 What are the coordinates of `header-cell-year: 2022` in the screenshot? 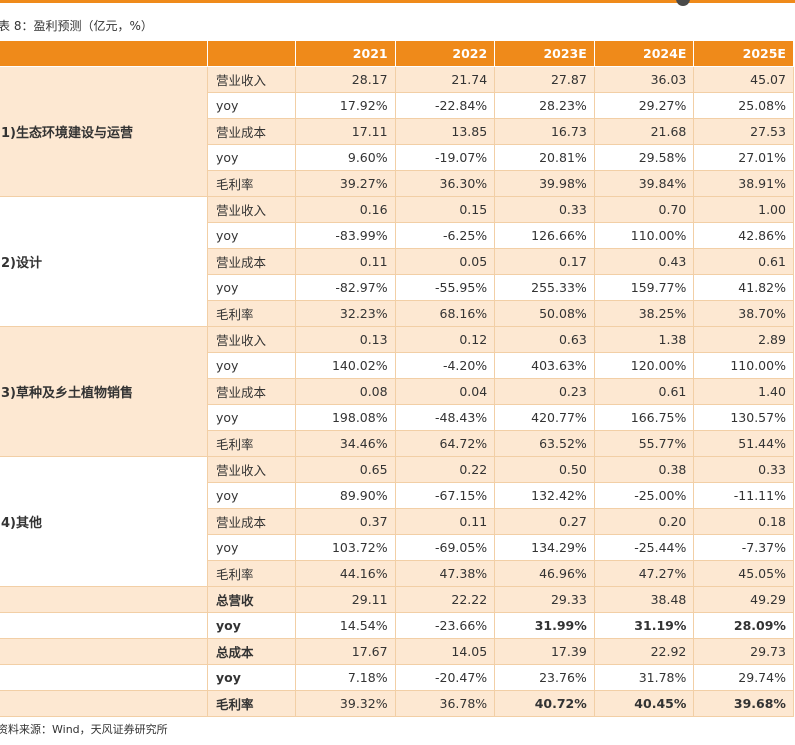 It's located at (445, 53).